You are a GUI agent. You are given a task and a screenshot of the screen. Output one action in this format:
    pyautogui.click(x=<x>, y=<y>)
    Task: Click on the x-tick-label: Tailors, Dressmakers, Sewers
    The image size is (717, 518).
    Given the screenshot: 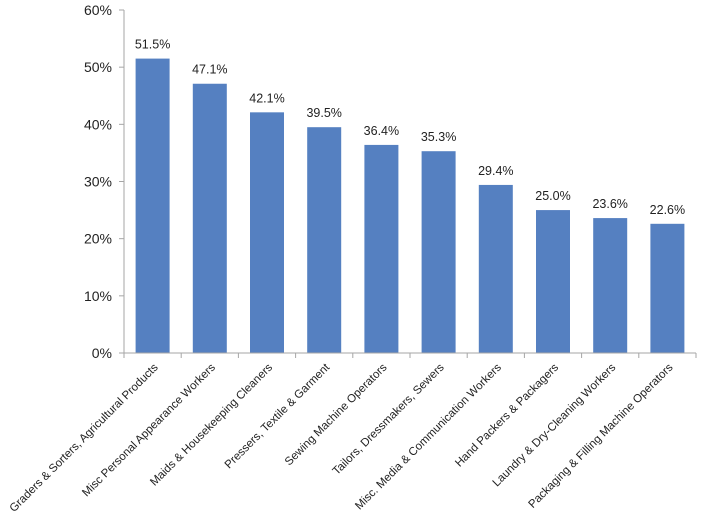 What is the action you would take?
    pyautogui.click(x=389, y=419)
    